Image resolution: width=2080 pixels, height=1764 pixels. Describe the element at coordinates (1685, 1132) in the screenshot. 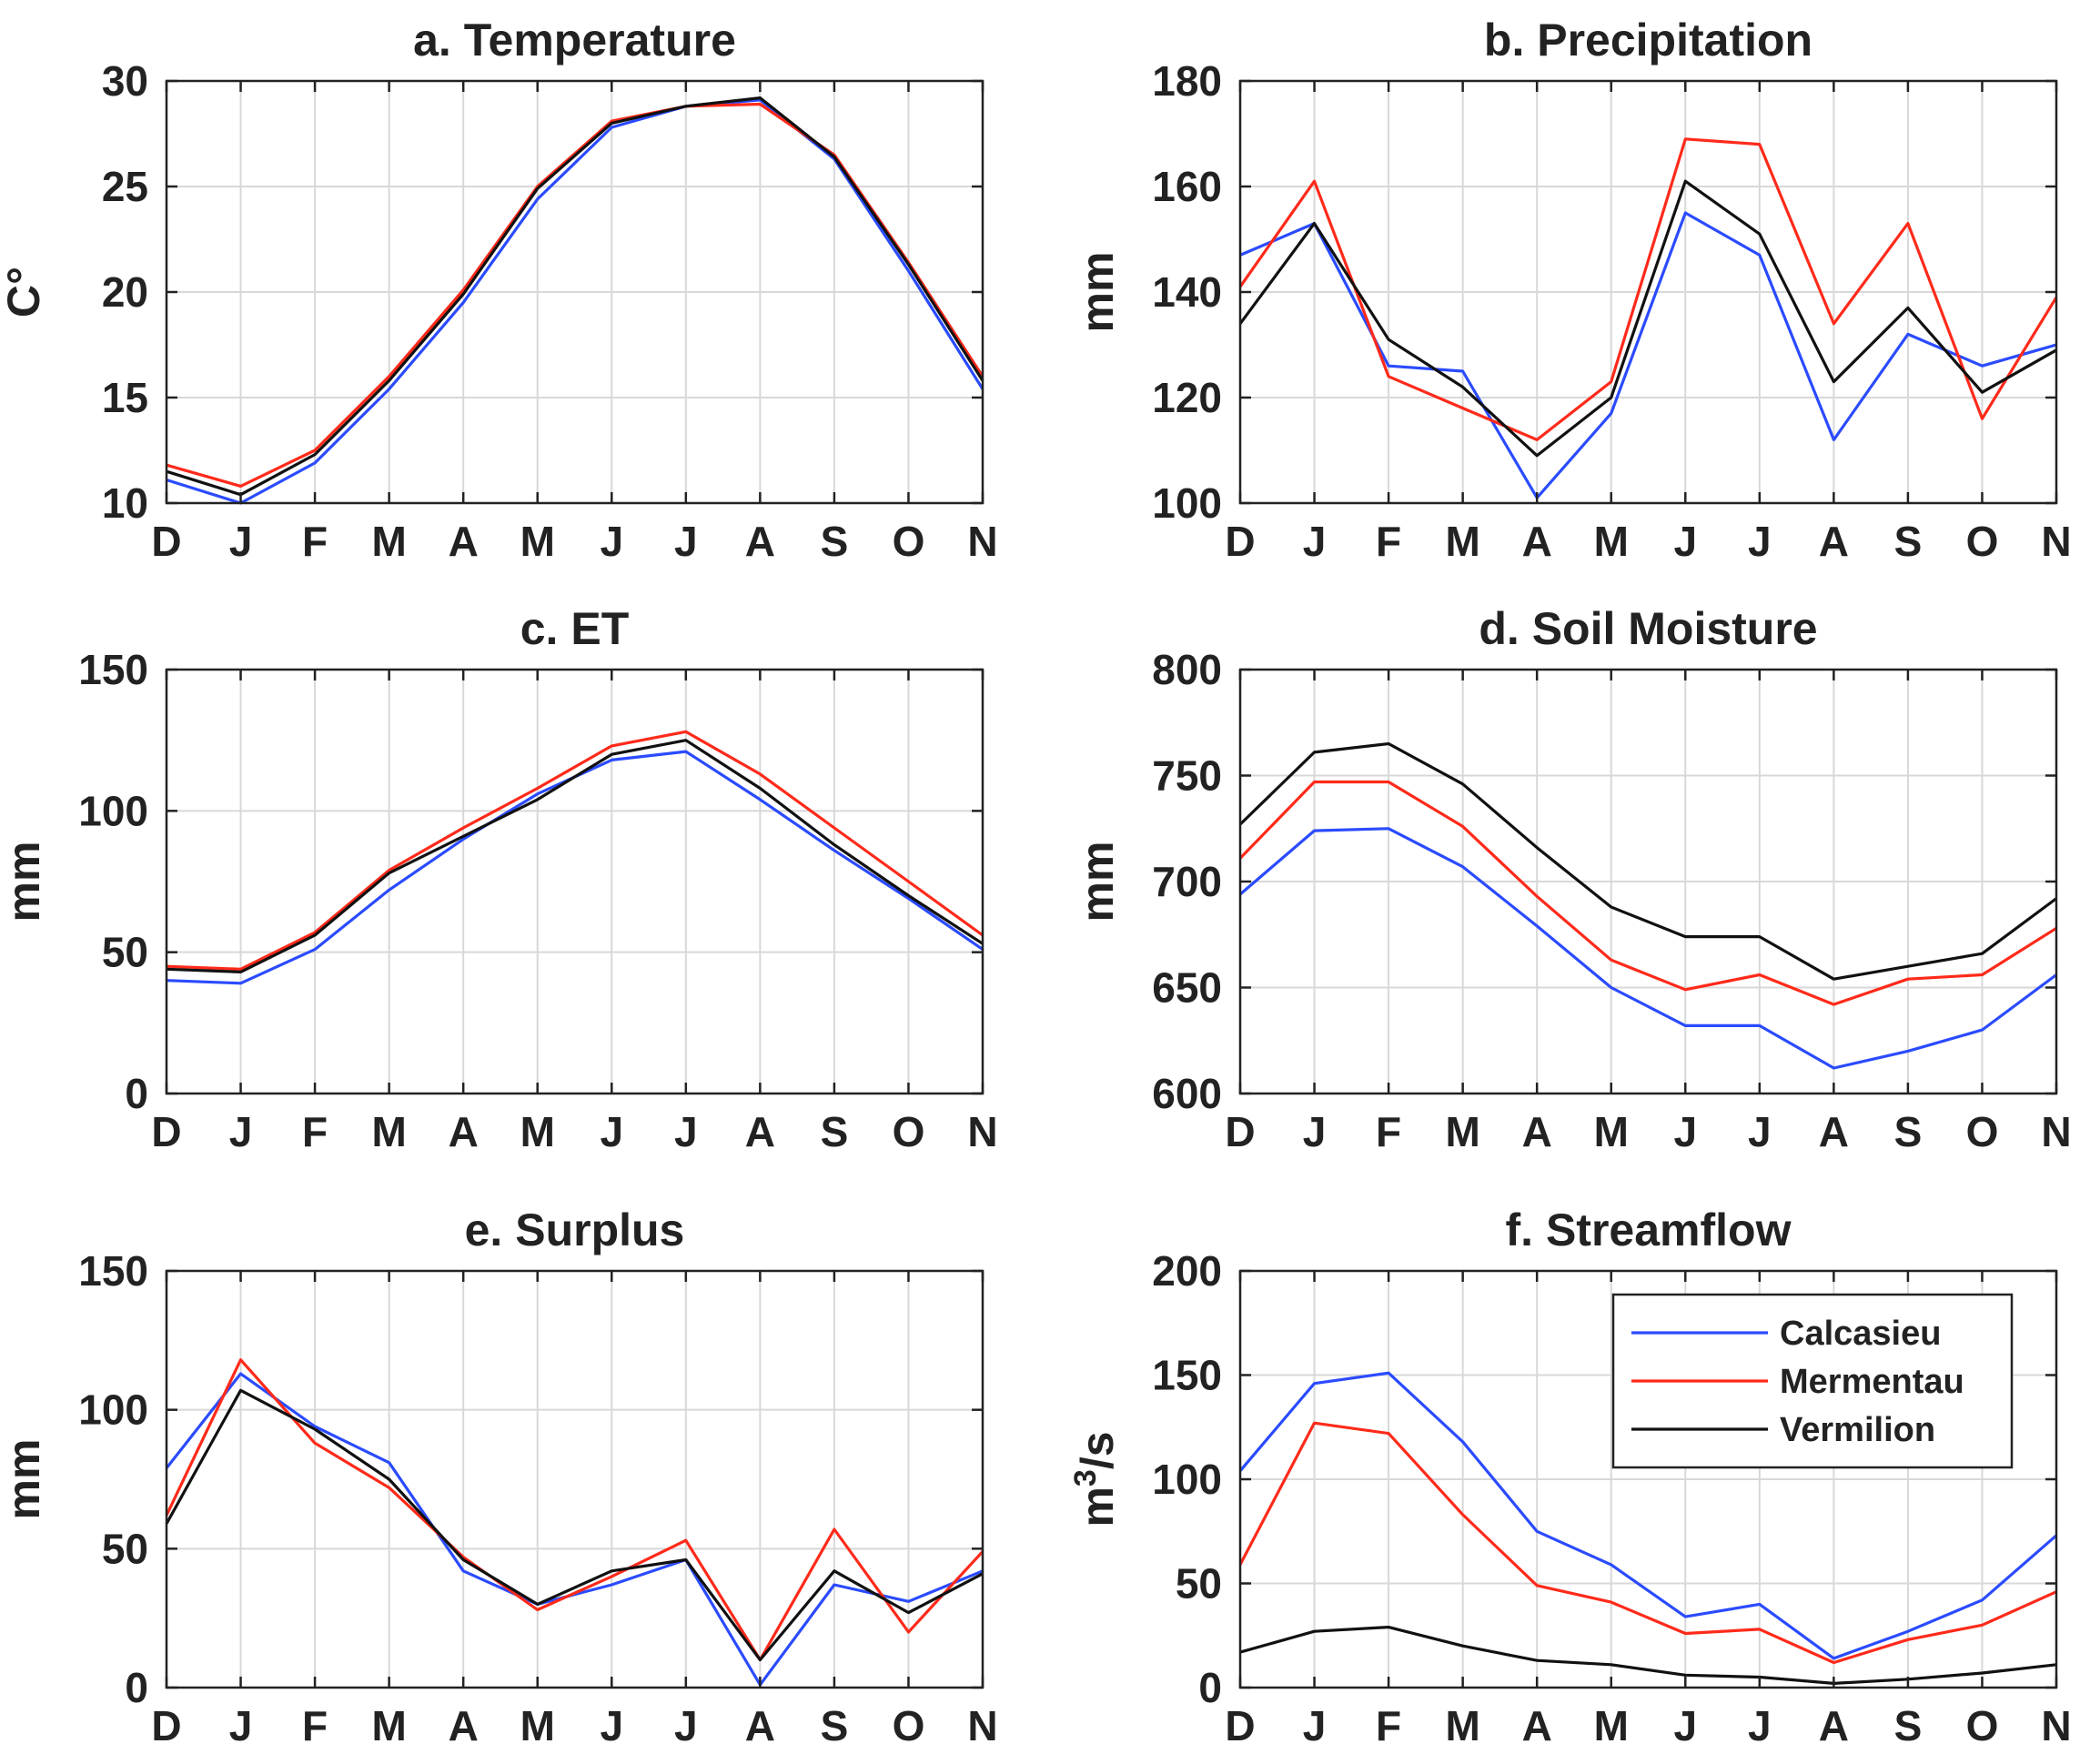

I see `x-tick-label-d: J` at that location.